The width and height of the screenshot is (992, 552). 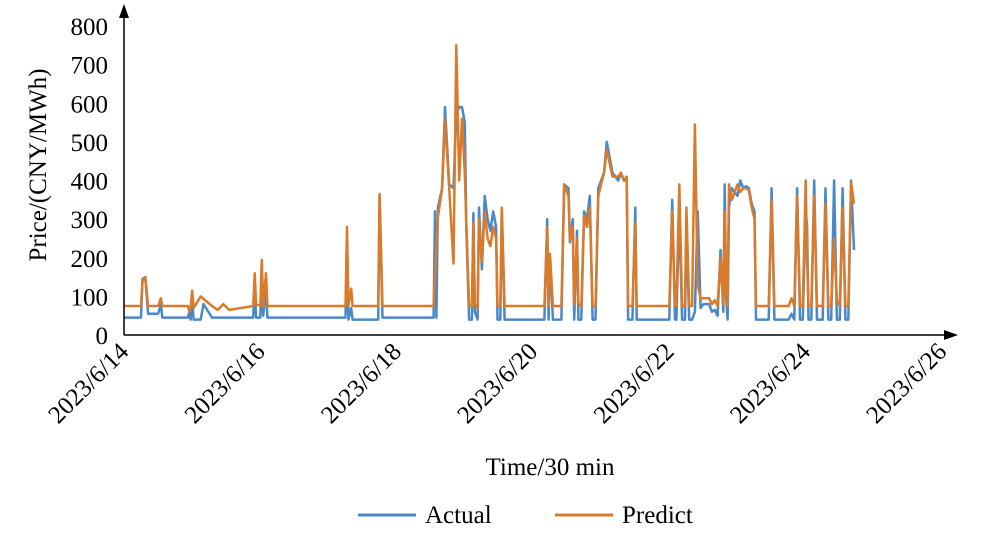 What do you see at coordinates (102, 336) in the screenshot?
I see `y-tick-label: 0` at bounding box center [102, 336].